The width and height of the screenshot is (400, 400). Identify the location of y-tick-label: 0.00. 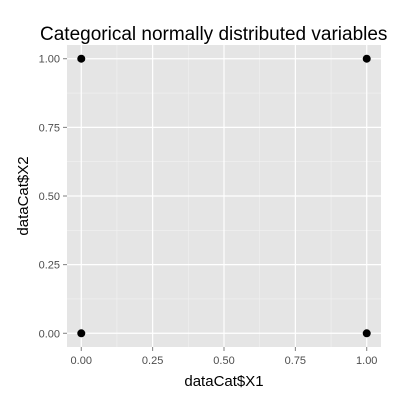
(49, 334).